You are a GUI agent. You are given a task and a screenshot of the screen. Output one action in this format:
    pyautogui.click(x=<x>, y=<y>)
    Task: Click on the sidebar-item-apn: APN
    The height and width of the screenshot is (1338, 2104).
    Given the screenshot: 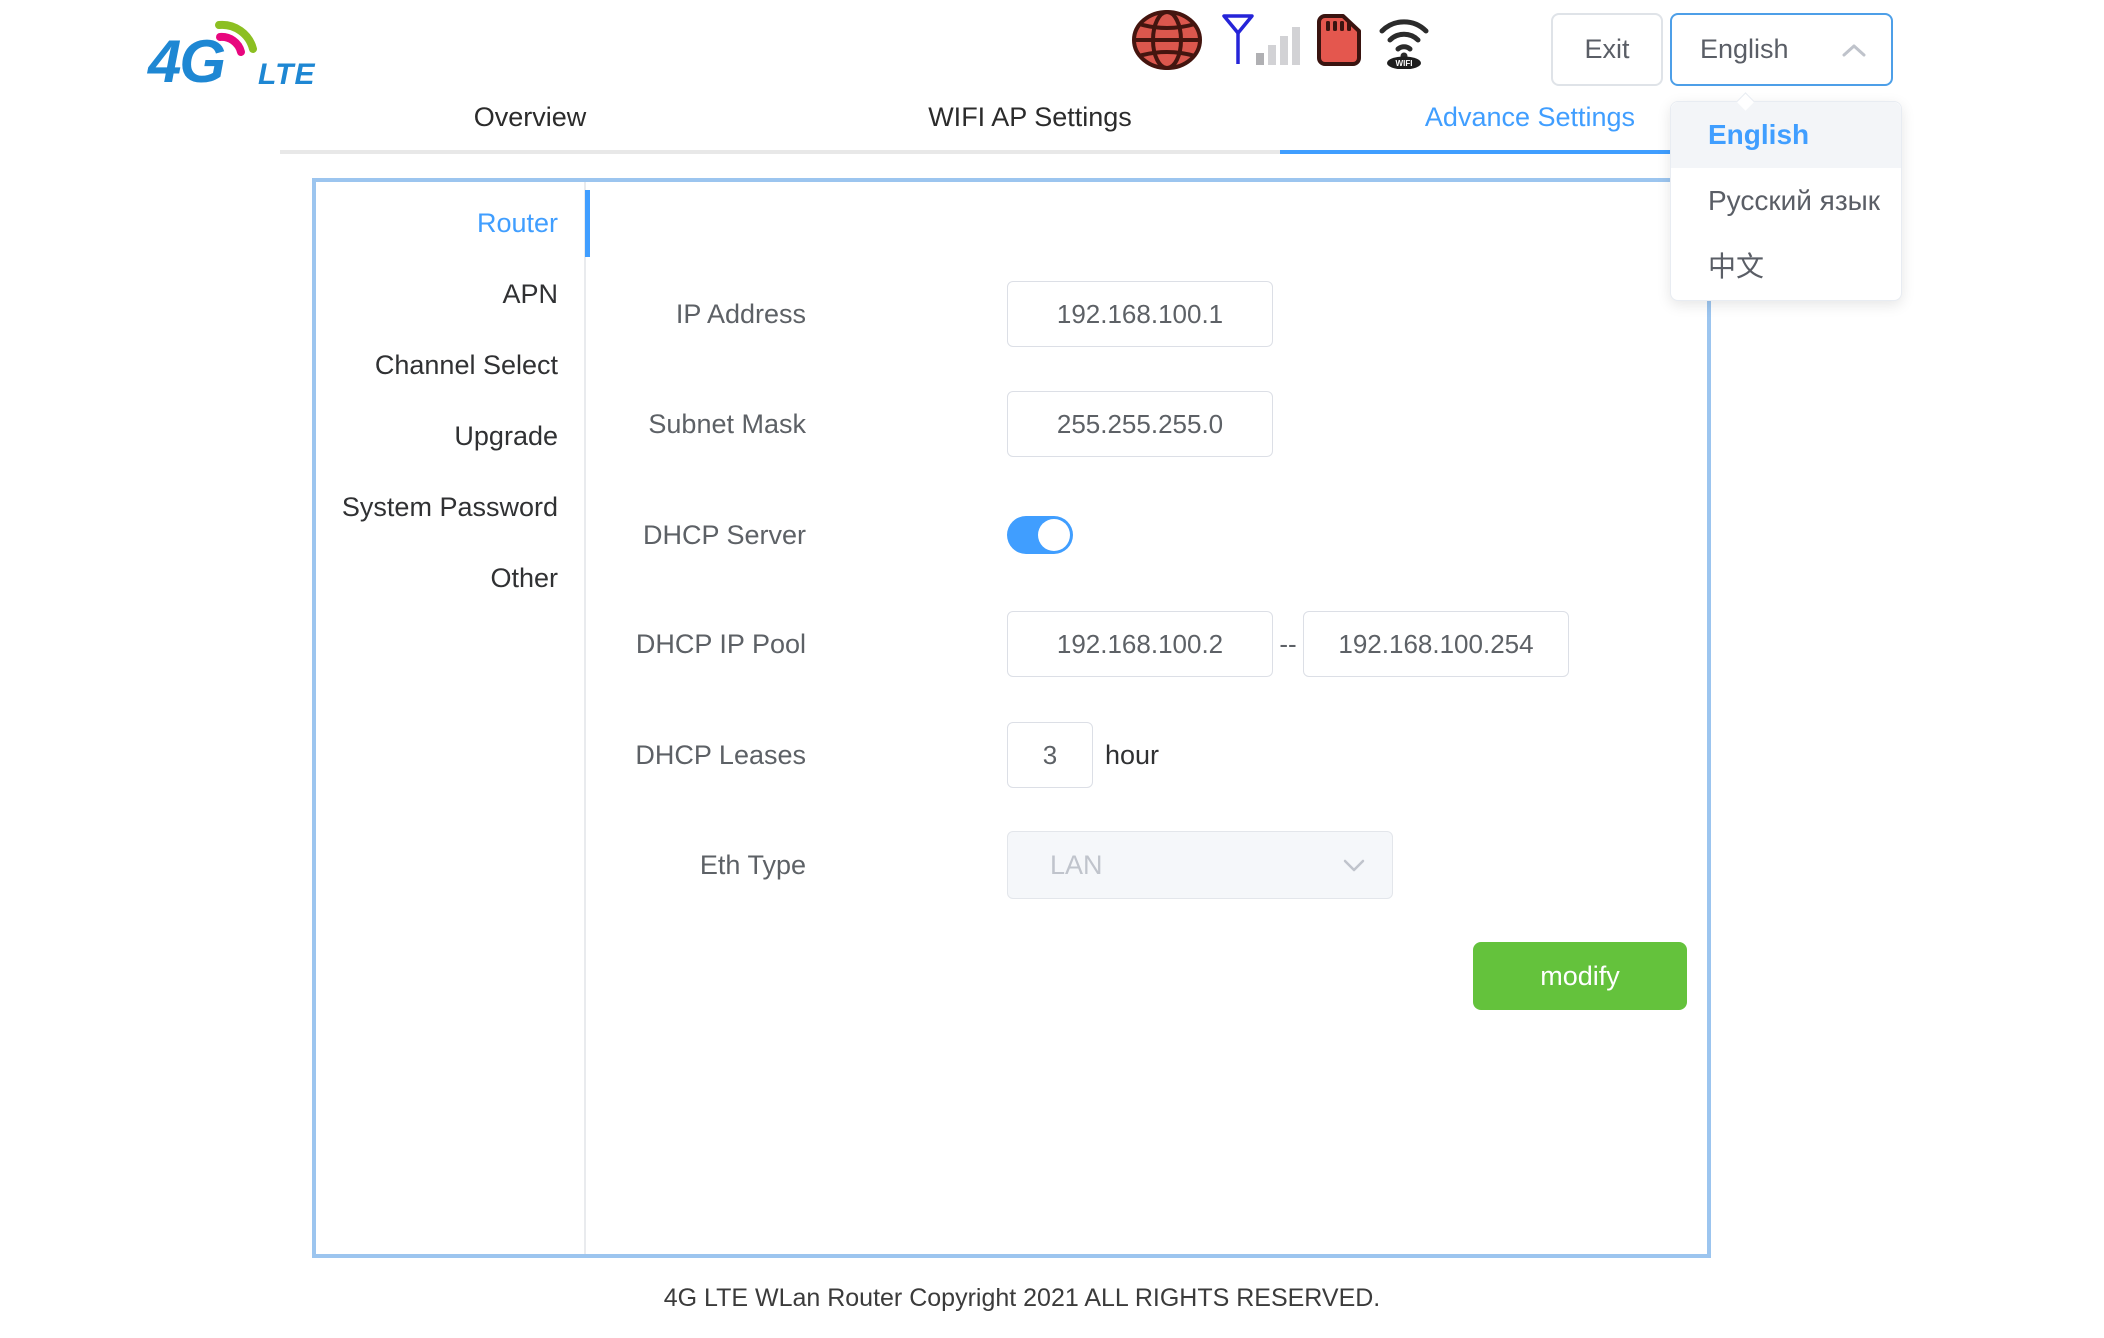 What is the action you would take?
    pyautogui.click(x=530, y=294)
    